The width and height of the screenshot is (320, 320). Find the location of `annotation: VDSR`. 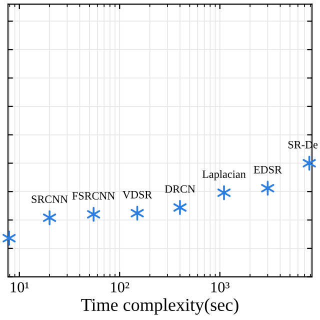

annotation: VDSR is located at coordinates (137, 194).